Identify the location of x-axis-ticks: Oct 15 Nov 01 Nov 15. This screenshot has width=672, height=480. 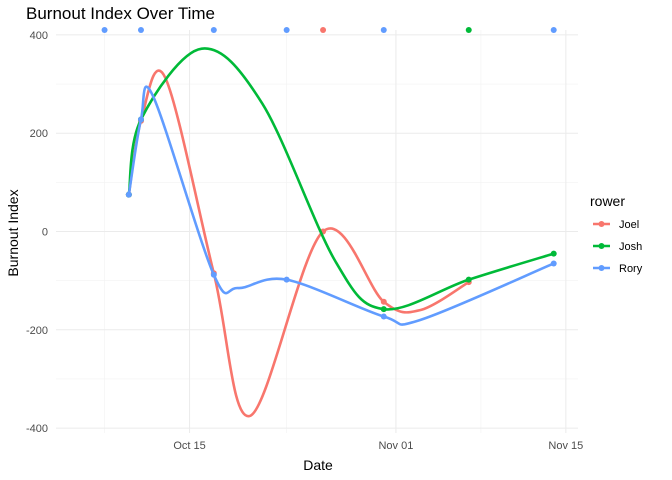
(378, 446).